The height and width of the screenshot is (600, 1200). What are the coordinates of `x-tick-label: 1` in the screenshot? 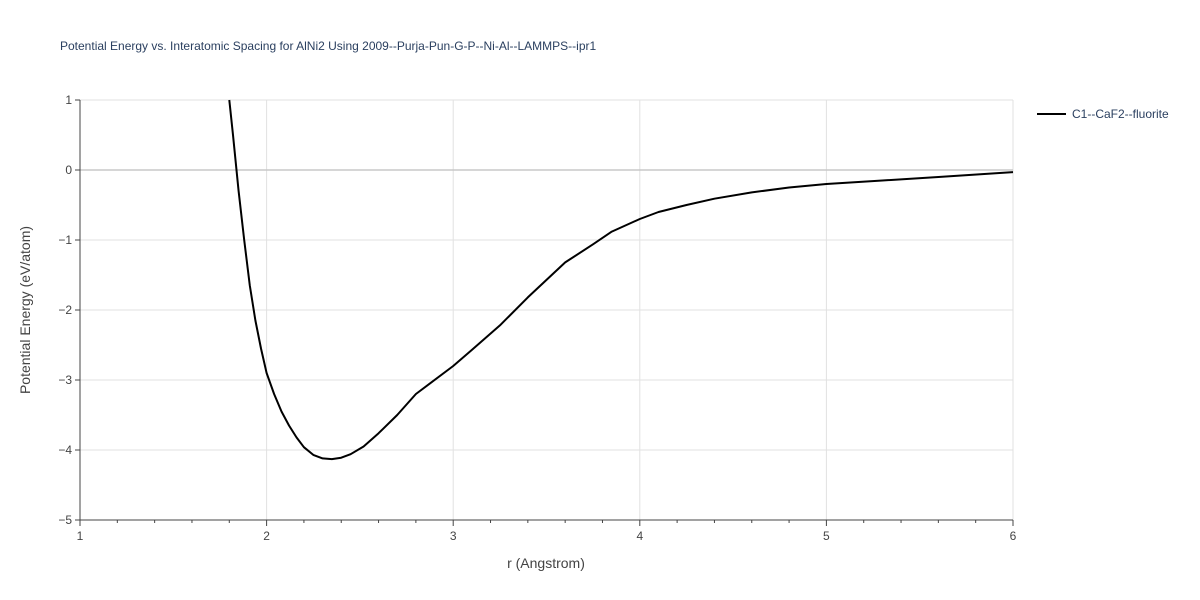 It's located at (80, 536).